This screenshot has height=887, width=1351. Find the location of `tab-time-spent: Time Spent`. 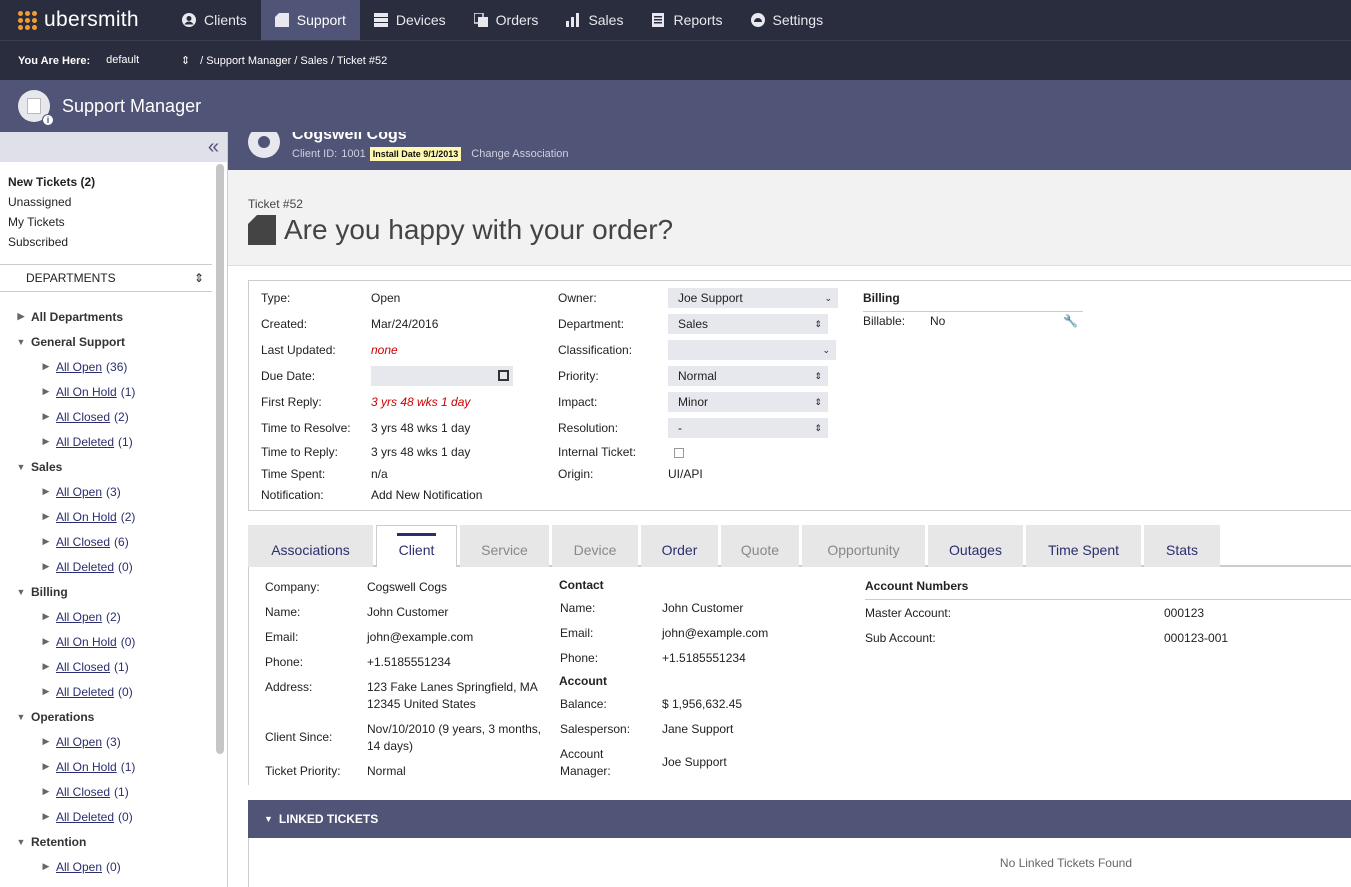

tab-time-spent: Time Spent is located at coordinates (1083, 546).